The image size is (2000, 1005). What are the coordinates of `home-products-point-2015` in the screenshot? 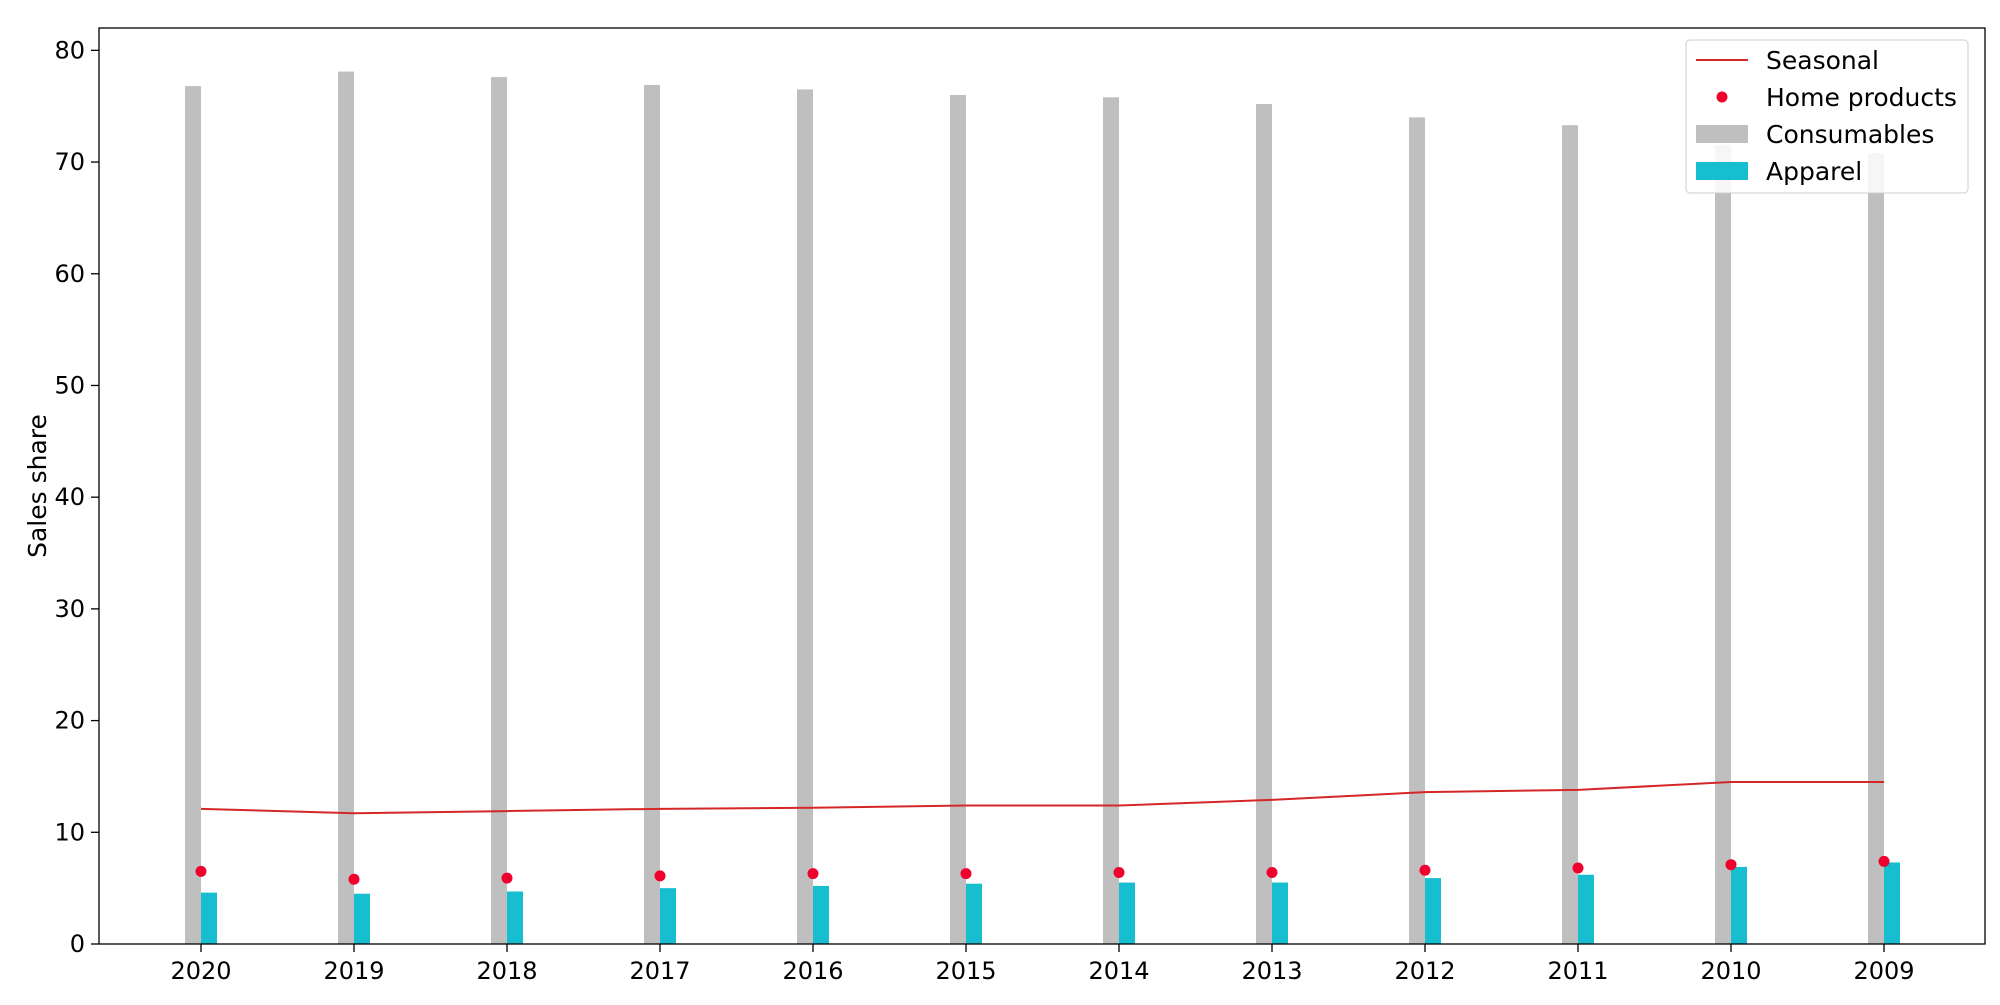 It's located at (966, 874).